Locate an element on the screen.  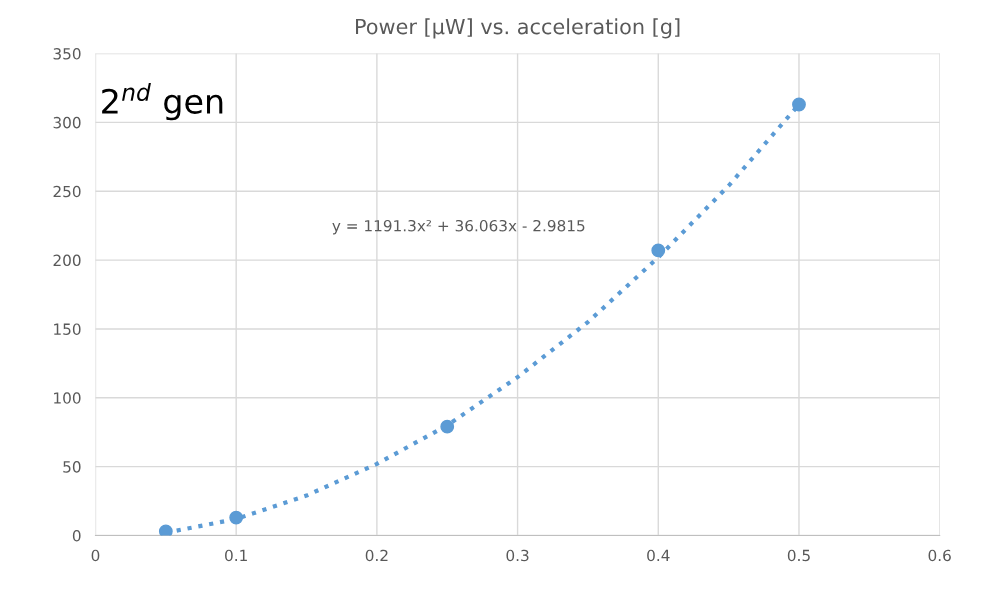
x-tick-label: 0.6 is located at coordinates (939, 555).